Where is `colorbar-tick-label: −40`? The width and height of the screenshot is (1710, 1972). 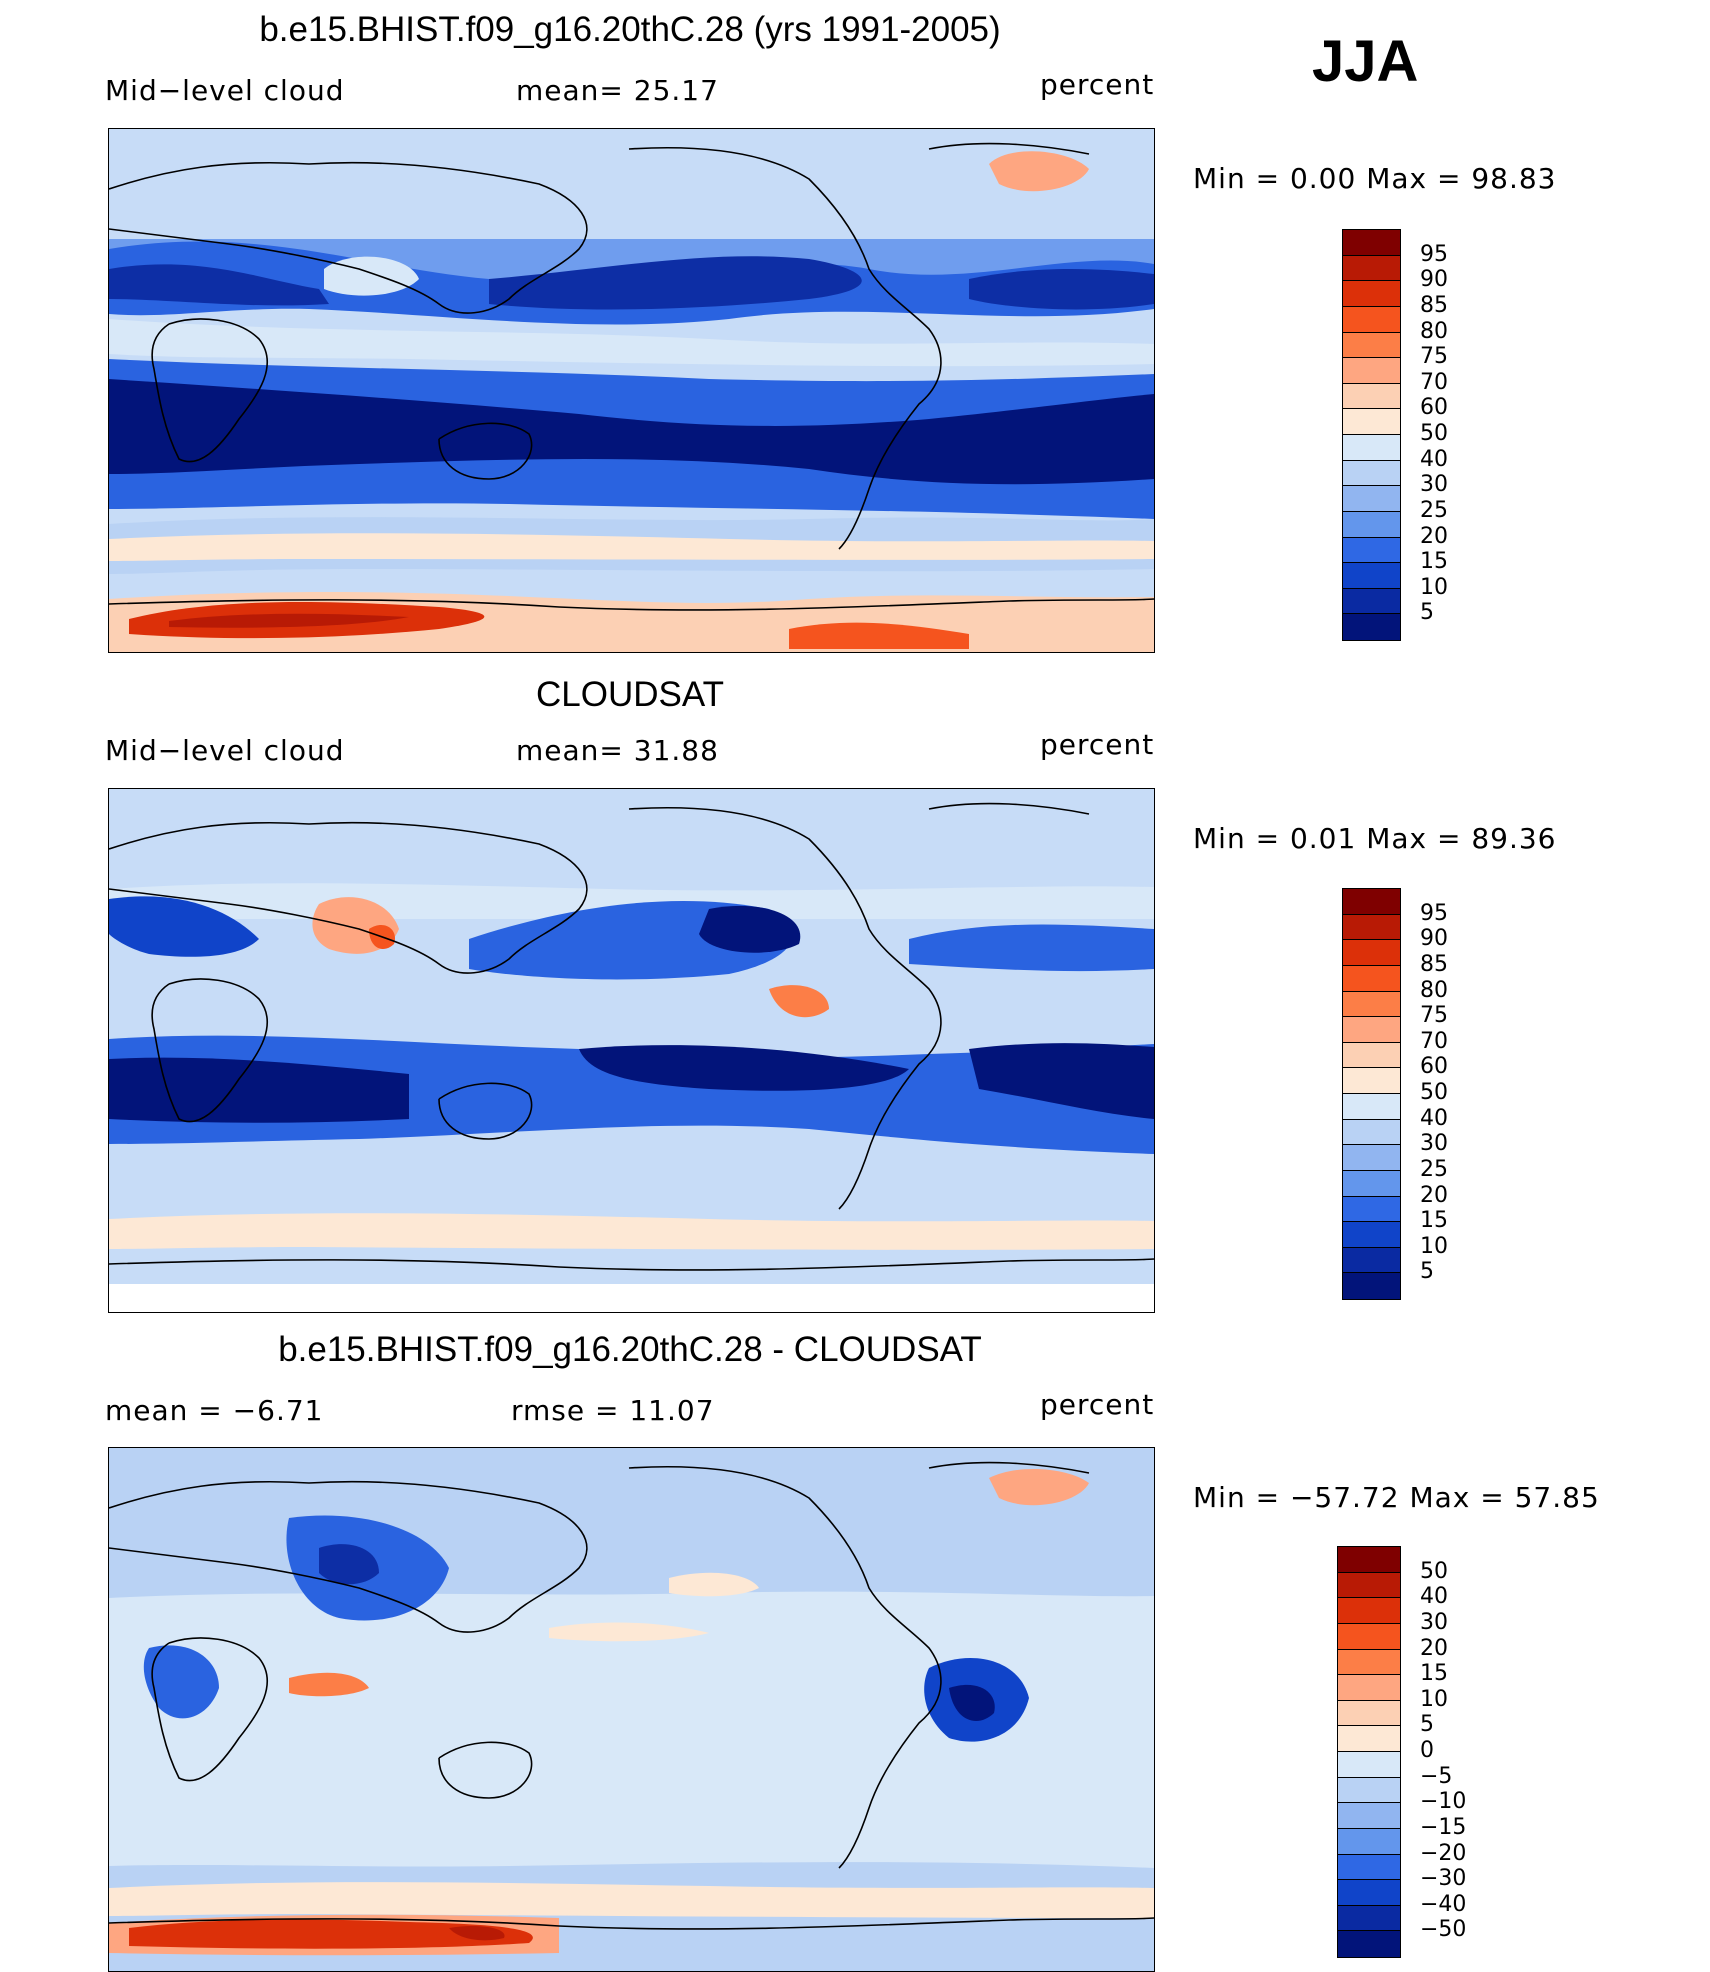 colorbar-tick-label: −40 is located at coordinates (1443, 1904).